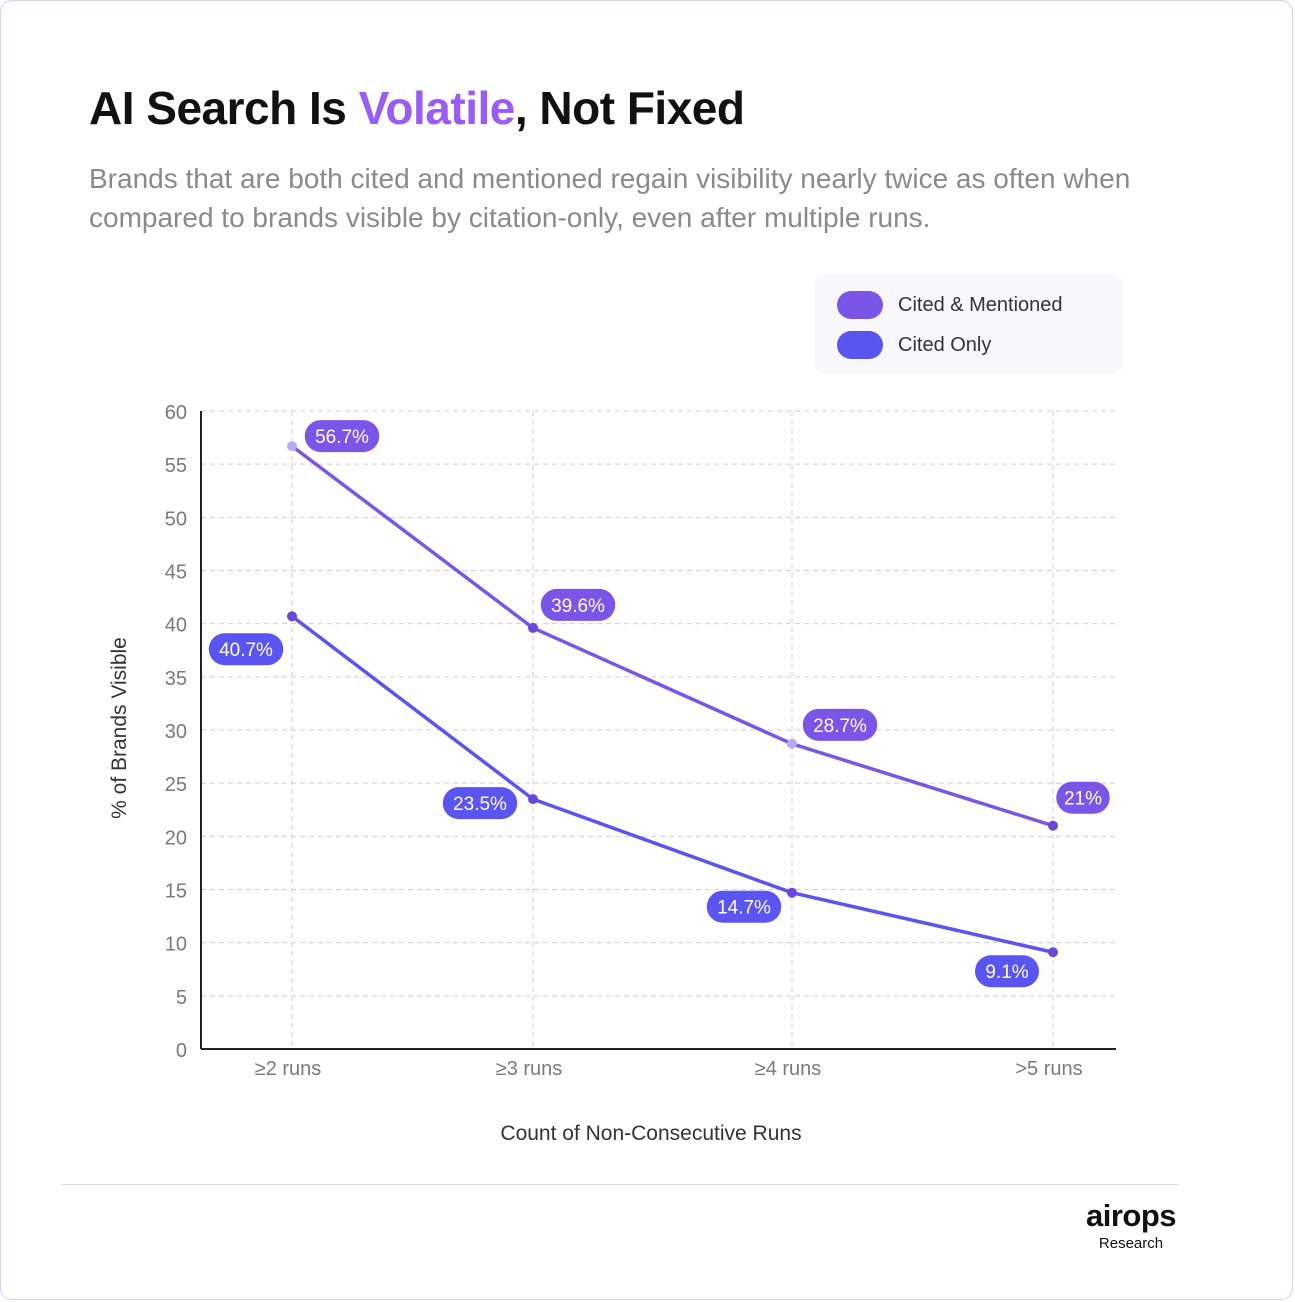  I want to click on y-tick-label: 10, so click(176, 945).